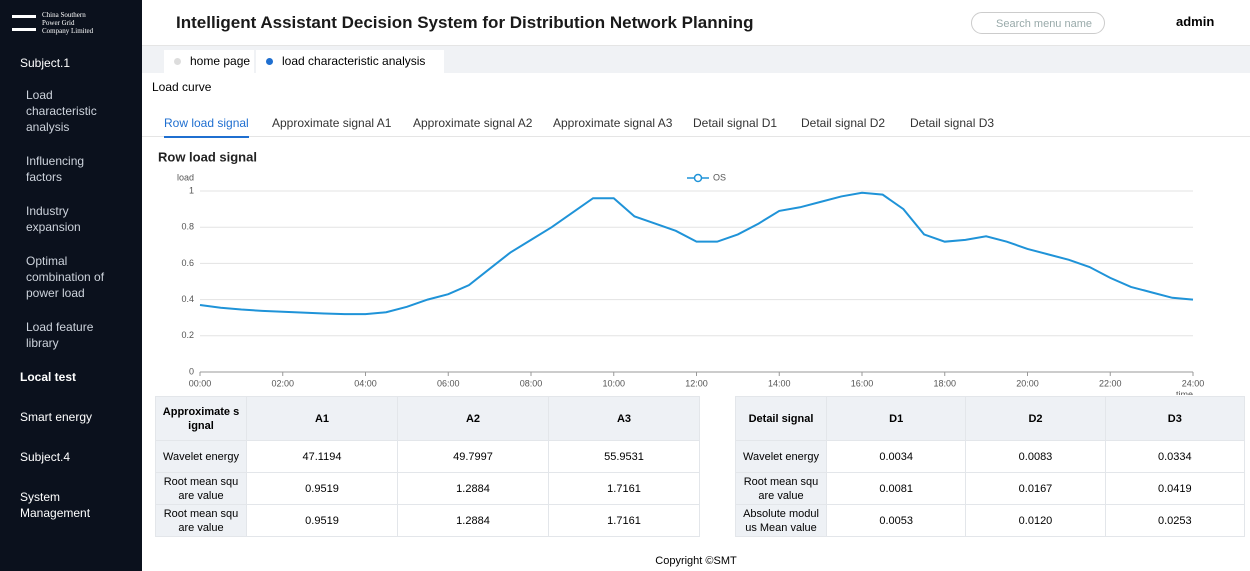 Image resolution: width=1250 pixels, height=571 pixels. What do you see at coordinates (735, 123) in the screenshot?
I see `sub-tab: Detail signal D1` at bounding box center [735, 123].